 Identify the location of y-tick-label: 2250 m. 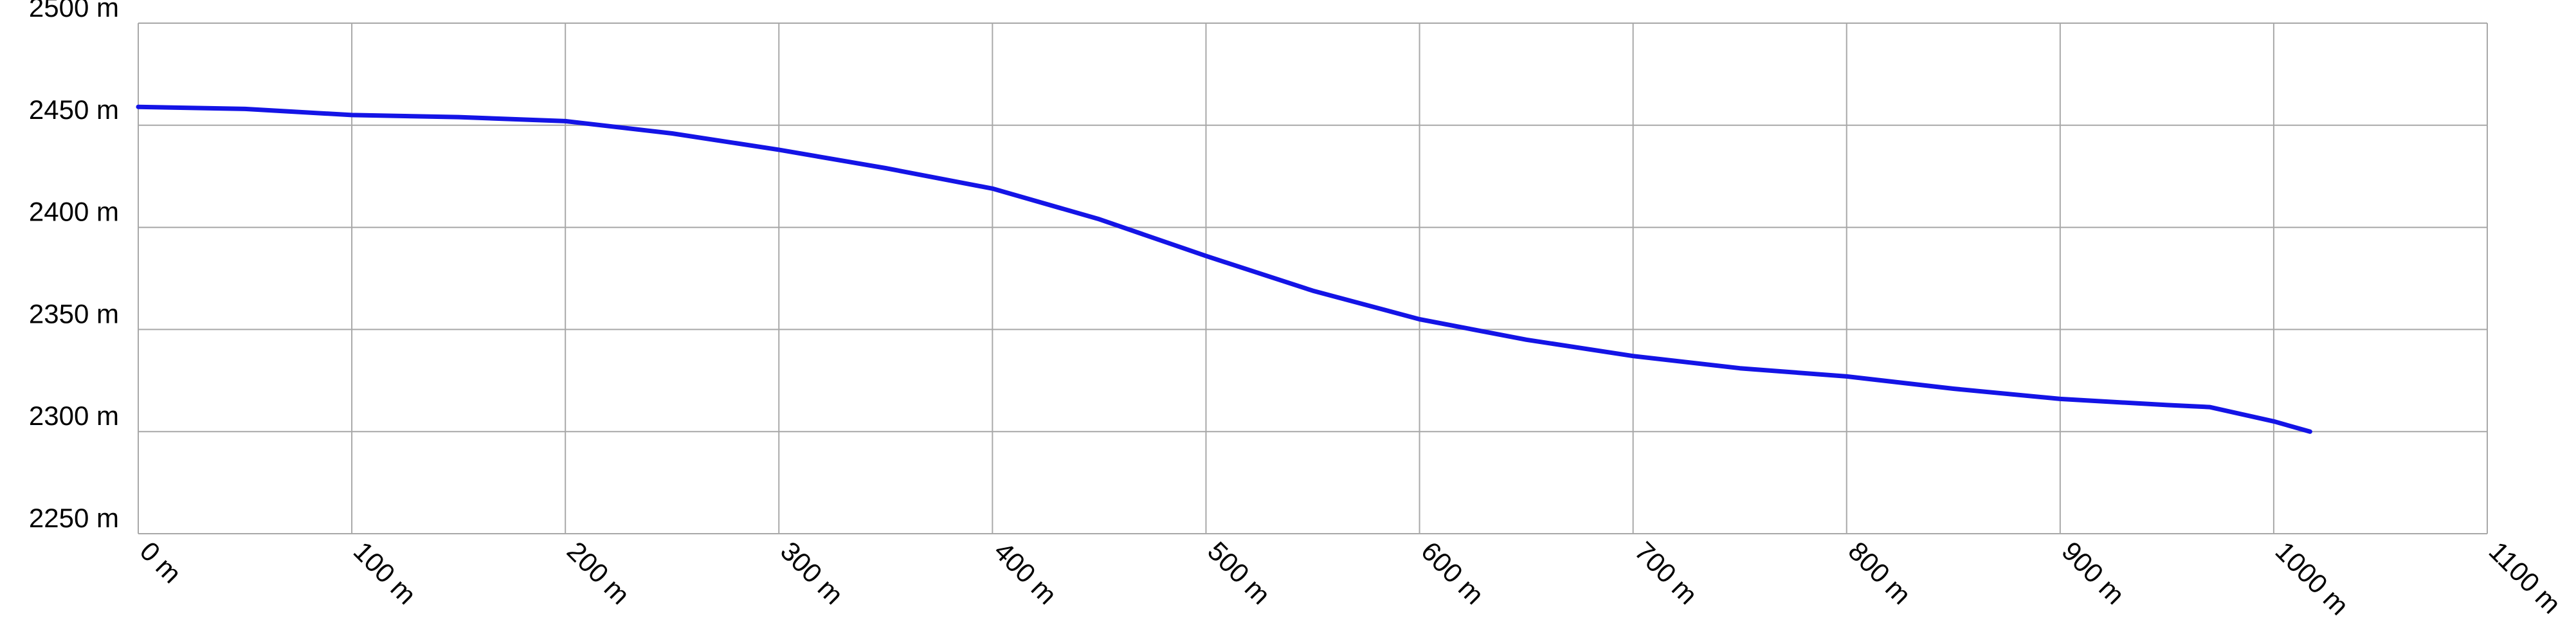
(74, 518).